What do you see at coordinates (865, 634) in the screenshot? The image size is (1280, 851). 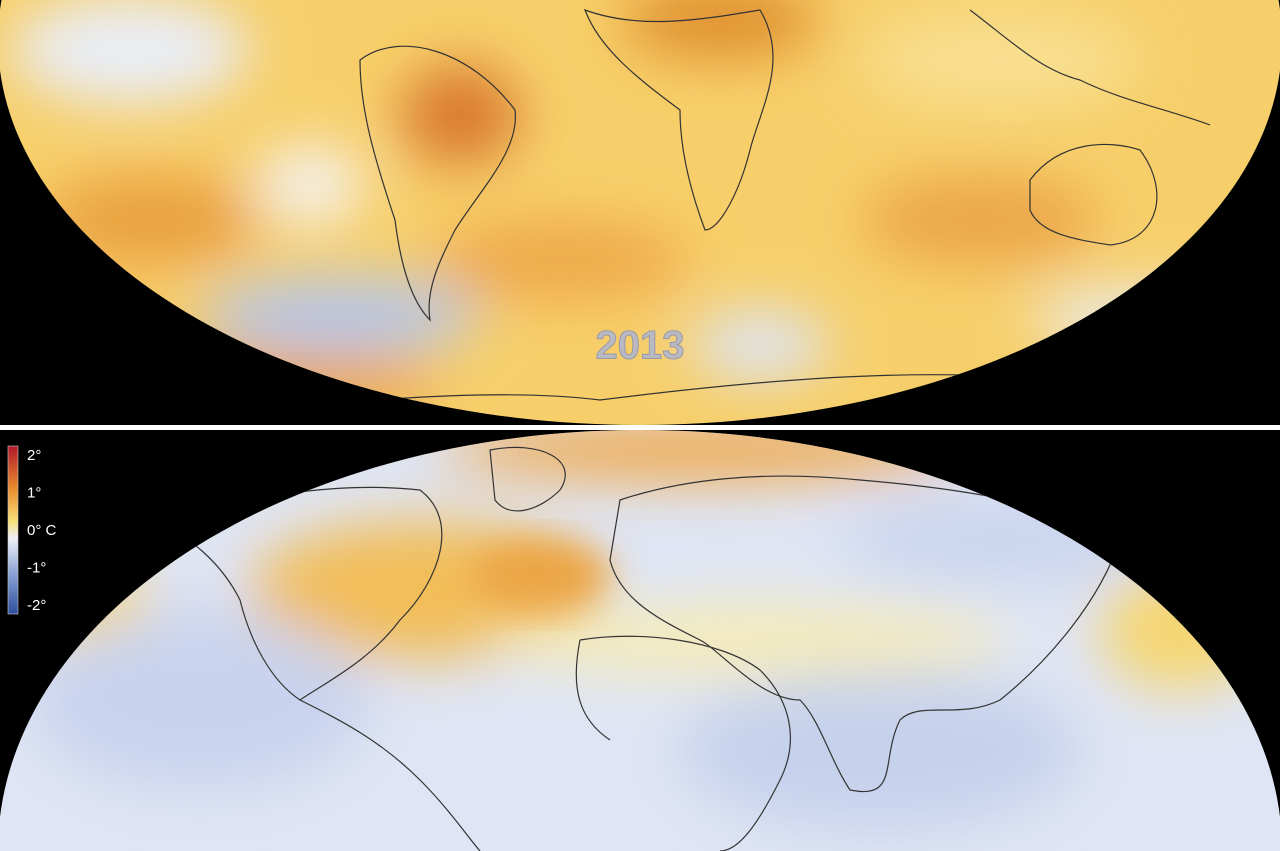 I see `eurasia-outline` at bounding box center [865, 634].